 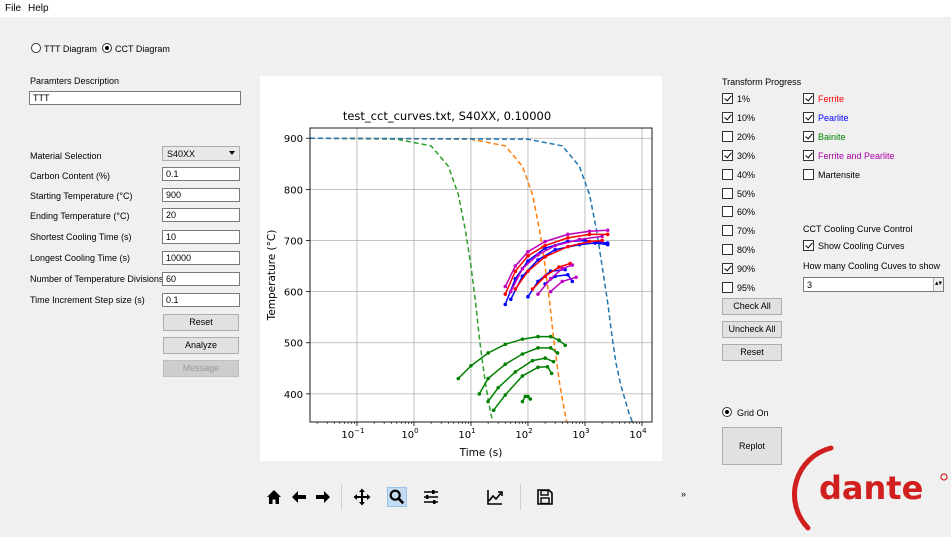 I want to click on check-all-button: Check All, so click(x=752, y=306).